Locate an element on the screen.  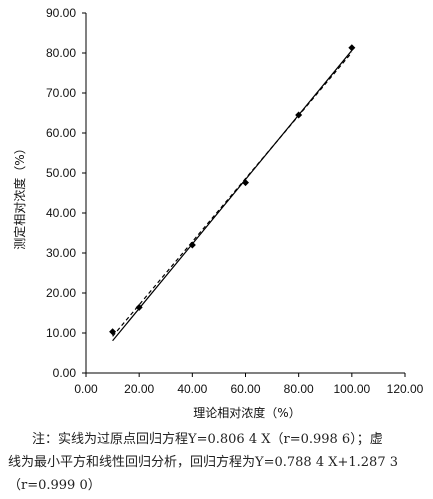
y-tick-label: 20.00 is located at coordinates (61, 293).